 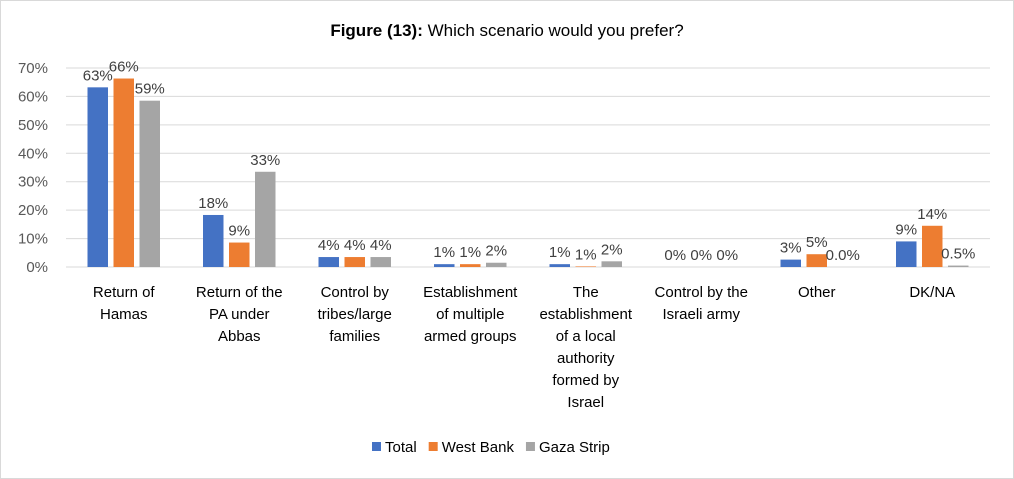 What do you see at coordinates (843, 255) in the screenshot?
I see `data-label: 0.0%` at bounding box center [843, 255].